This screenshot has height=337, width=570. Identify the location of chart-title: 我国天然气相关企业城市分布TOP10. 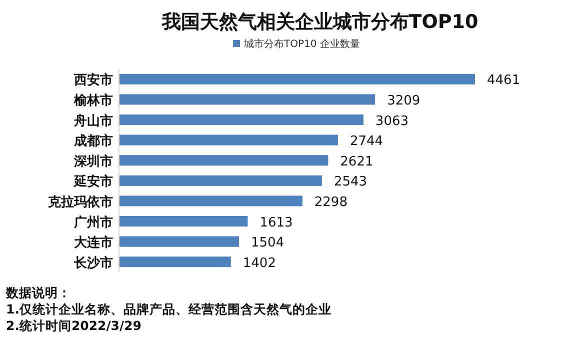
(319, 22).